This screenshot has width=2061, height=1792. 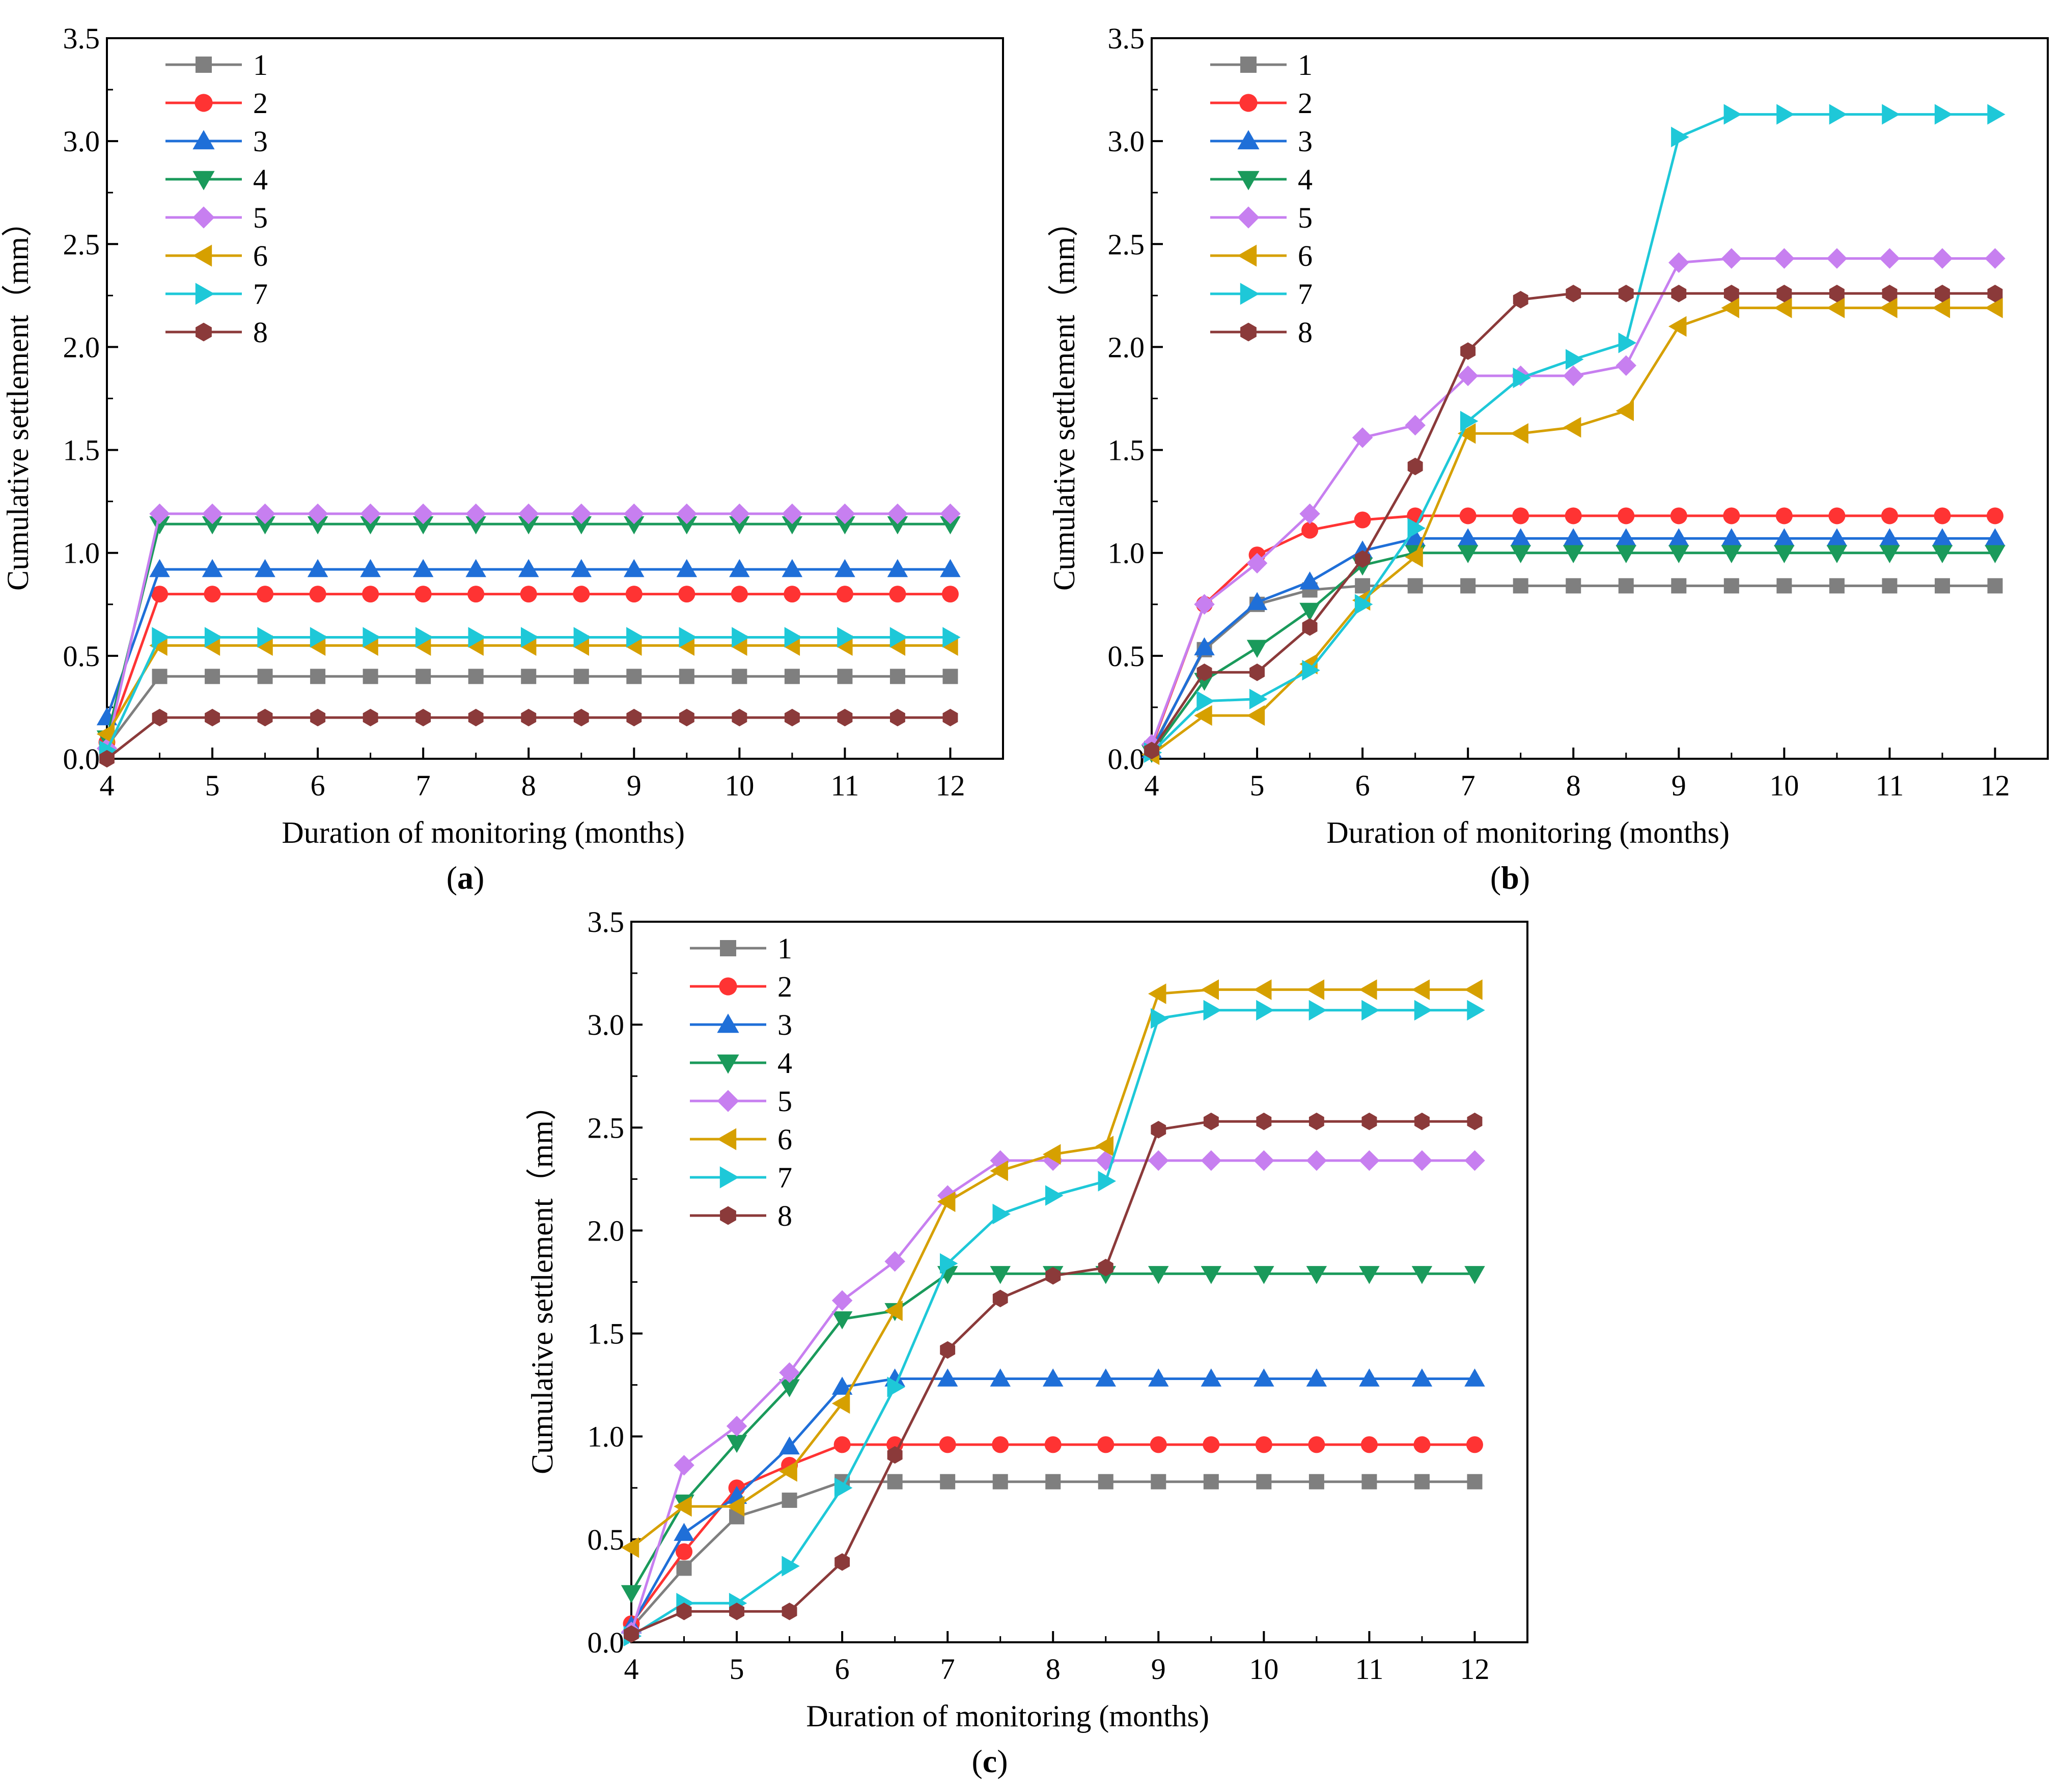 I want to click on x-tick-label: 7, so click(x=423, y=786).